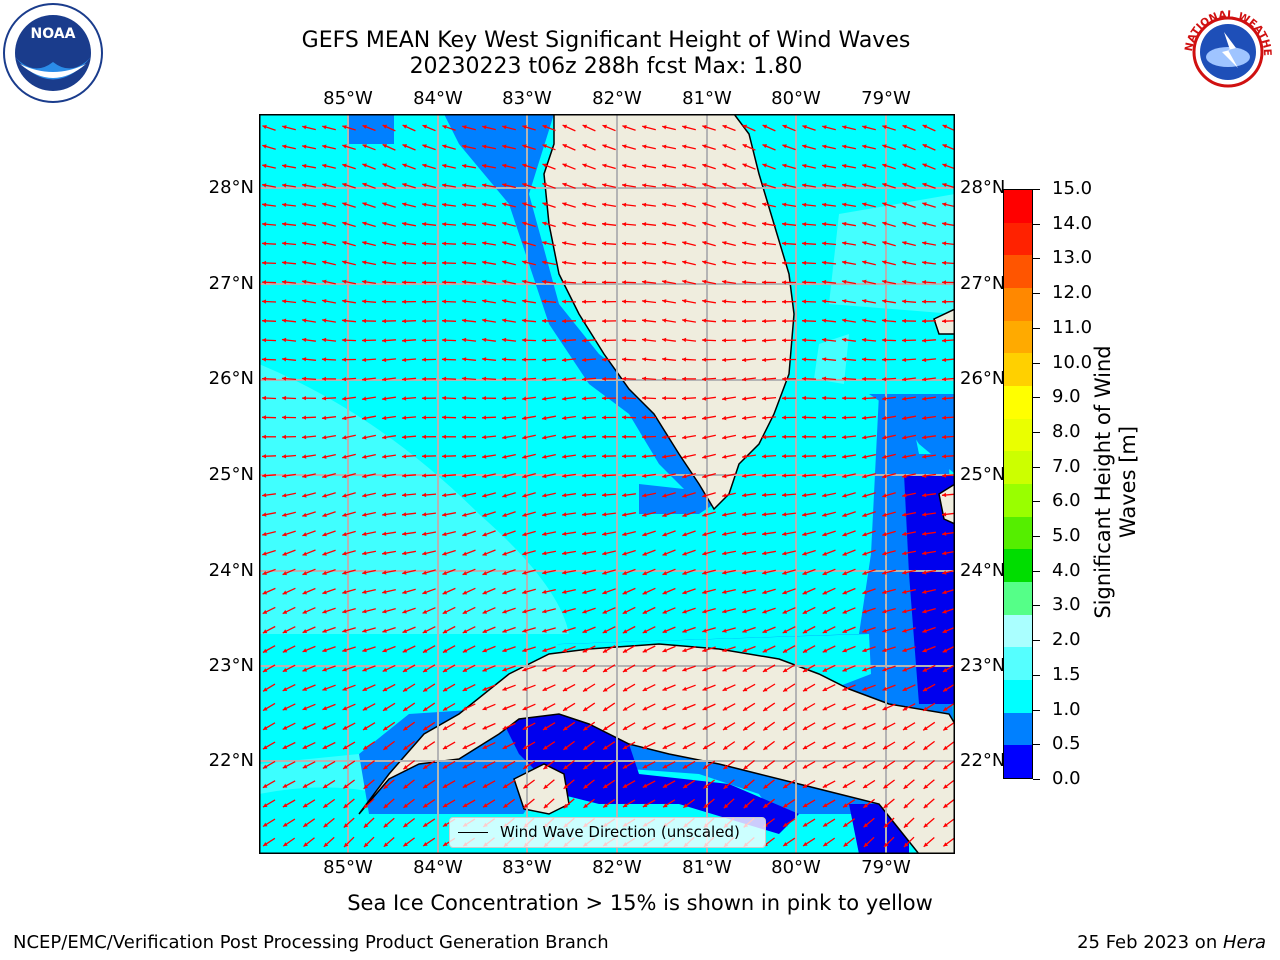  I want to click on lon-label-bottom: 79°W, so click(886, 867).